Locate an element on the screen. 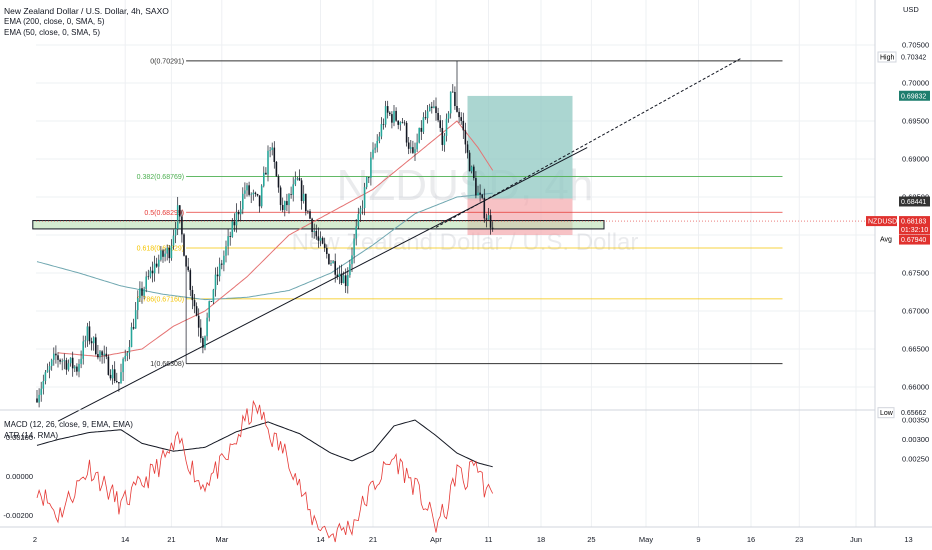 The height and width of the screenshot is (550, 932). currency-label: USD is located at coordinates (911, 9).